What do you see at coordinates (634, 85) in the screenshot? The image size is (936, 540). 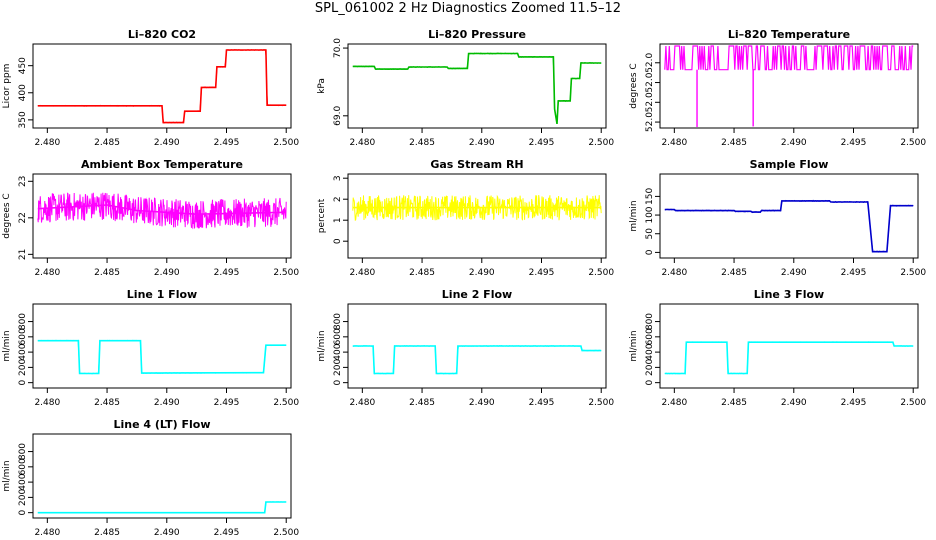 I see `y-axis-label: degrees C` at bounding box center [634, 85].